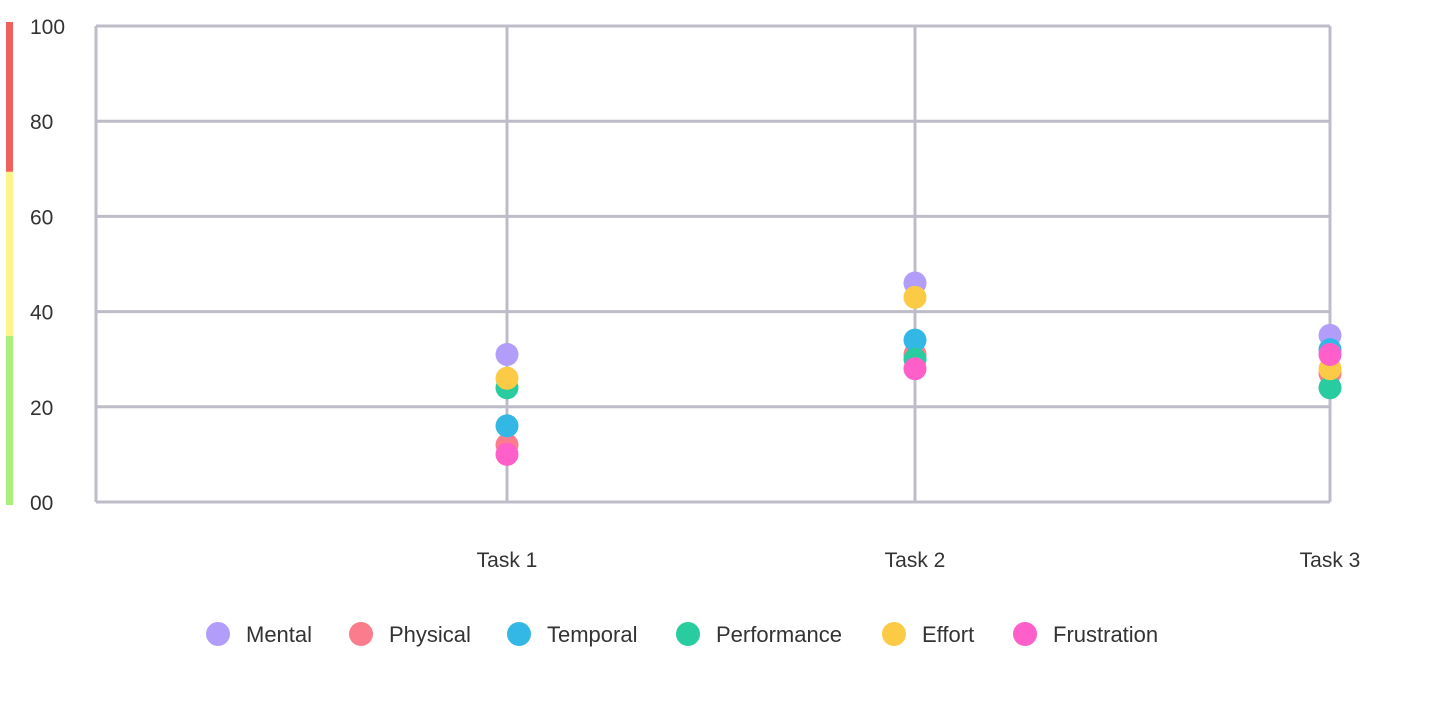 The width and height of the screenshot is (1436, 707). I want to click on x-category-label: Task 2, so click(915, 560).